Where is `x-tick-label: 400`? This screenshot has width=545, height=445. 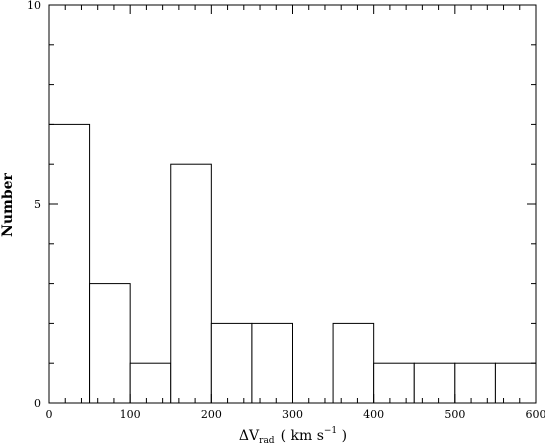
x-tick-label: 400 is located at coordinates (373, 414).